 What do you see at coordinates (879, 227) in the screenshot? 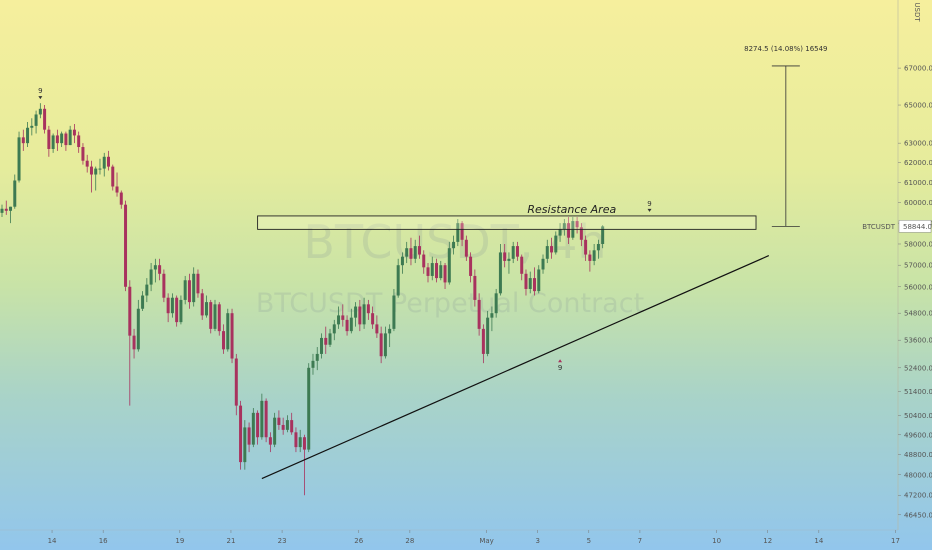
I see `symbol-price-label: BTCUSDT` at bounding box center [879, 227].